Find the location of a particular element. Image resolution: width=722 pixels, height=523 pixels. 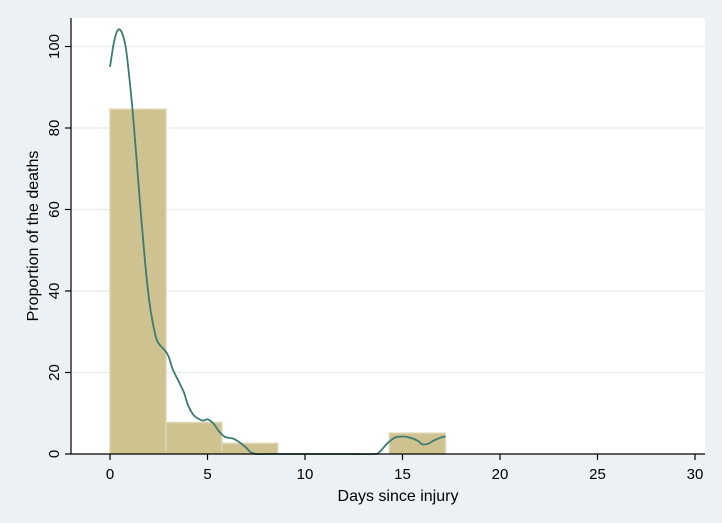

y-tick-label-60: 60 is located at coordinates (54, 209).